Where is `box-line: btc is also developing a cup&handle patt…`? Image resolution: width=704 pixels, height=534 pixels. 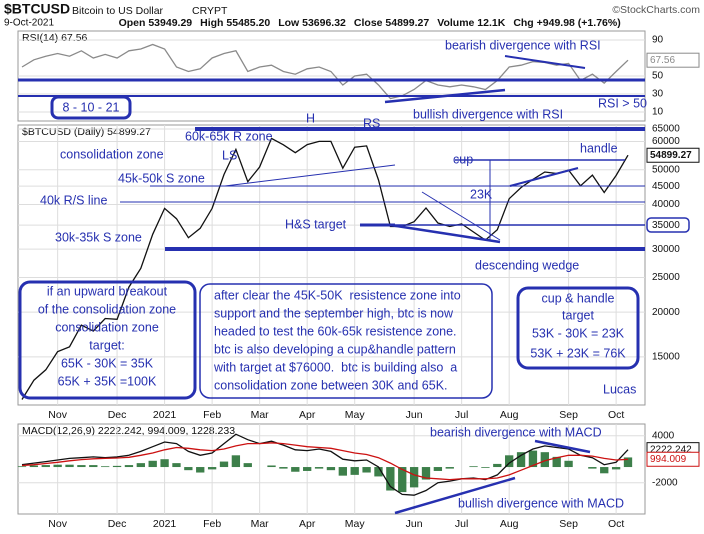 box-line: btc is also developing a cup&handle patt… is located at coordinates (335, 349).